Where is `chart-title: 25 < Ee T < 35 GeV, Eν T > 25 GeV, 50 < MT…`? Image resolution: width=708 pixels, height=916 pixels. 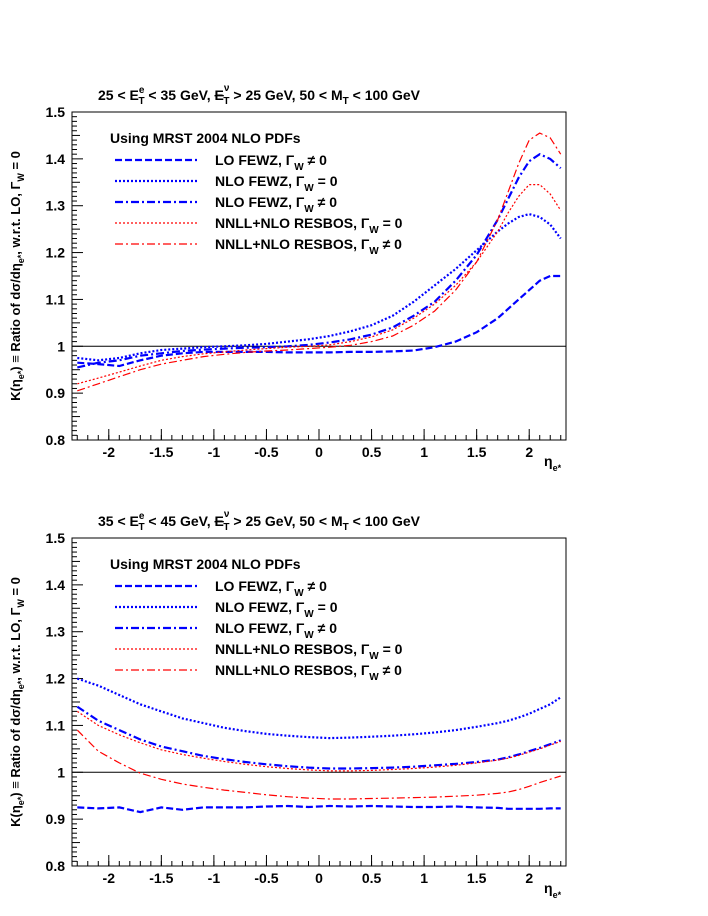 chart-title: 25 < Ee T < 35 GeV, Eν T > 25 GeV, 50 < MT… is located at coordinates (259, 95).